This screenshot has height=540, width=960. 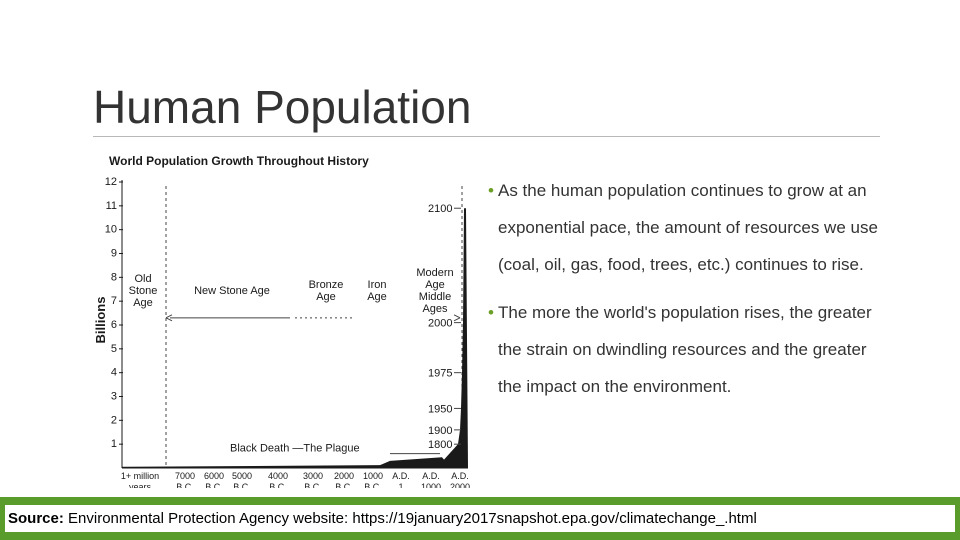 What do you see at coordinates (114, 325) in the screenshot?
I see `y-tick-label: 6` at bounding box center [114, 325].